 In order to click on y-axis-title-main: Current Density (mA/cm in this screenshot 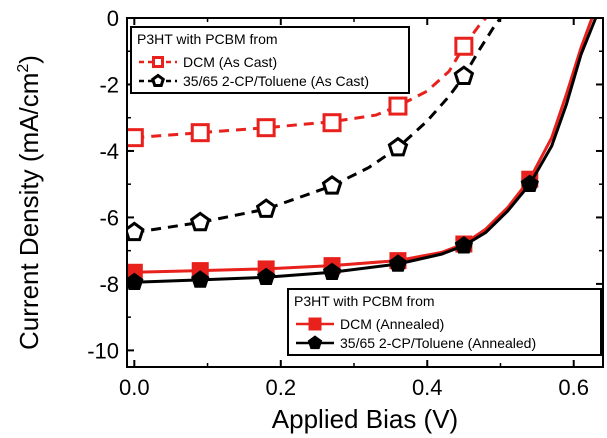, I will do `click(29, 211)`.